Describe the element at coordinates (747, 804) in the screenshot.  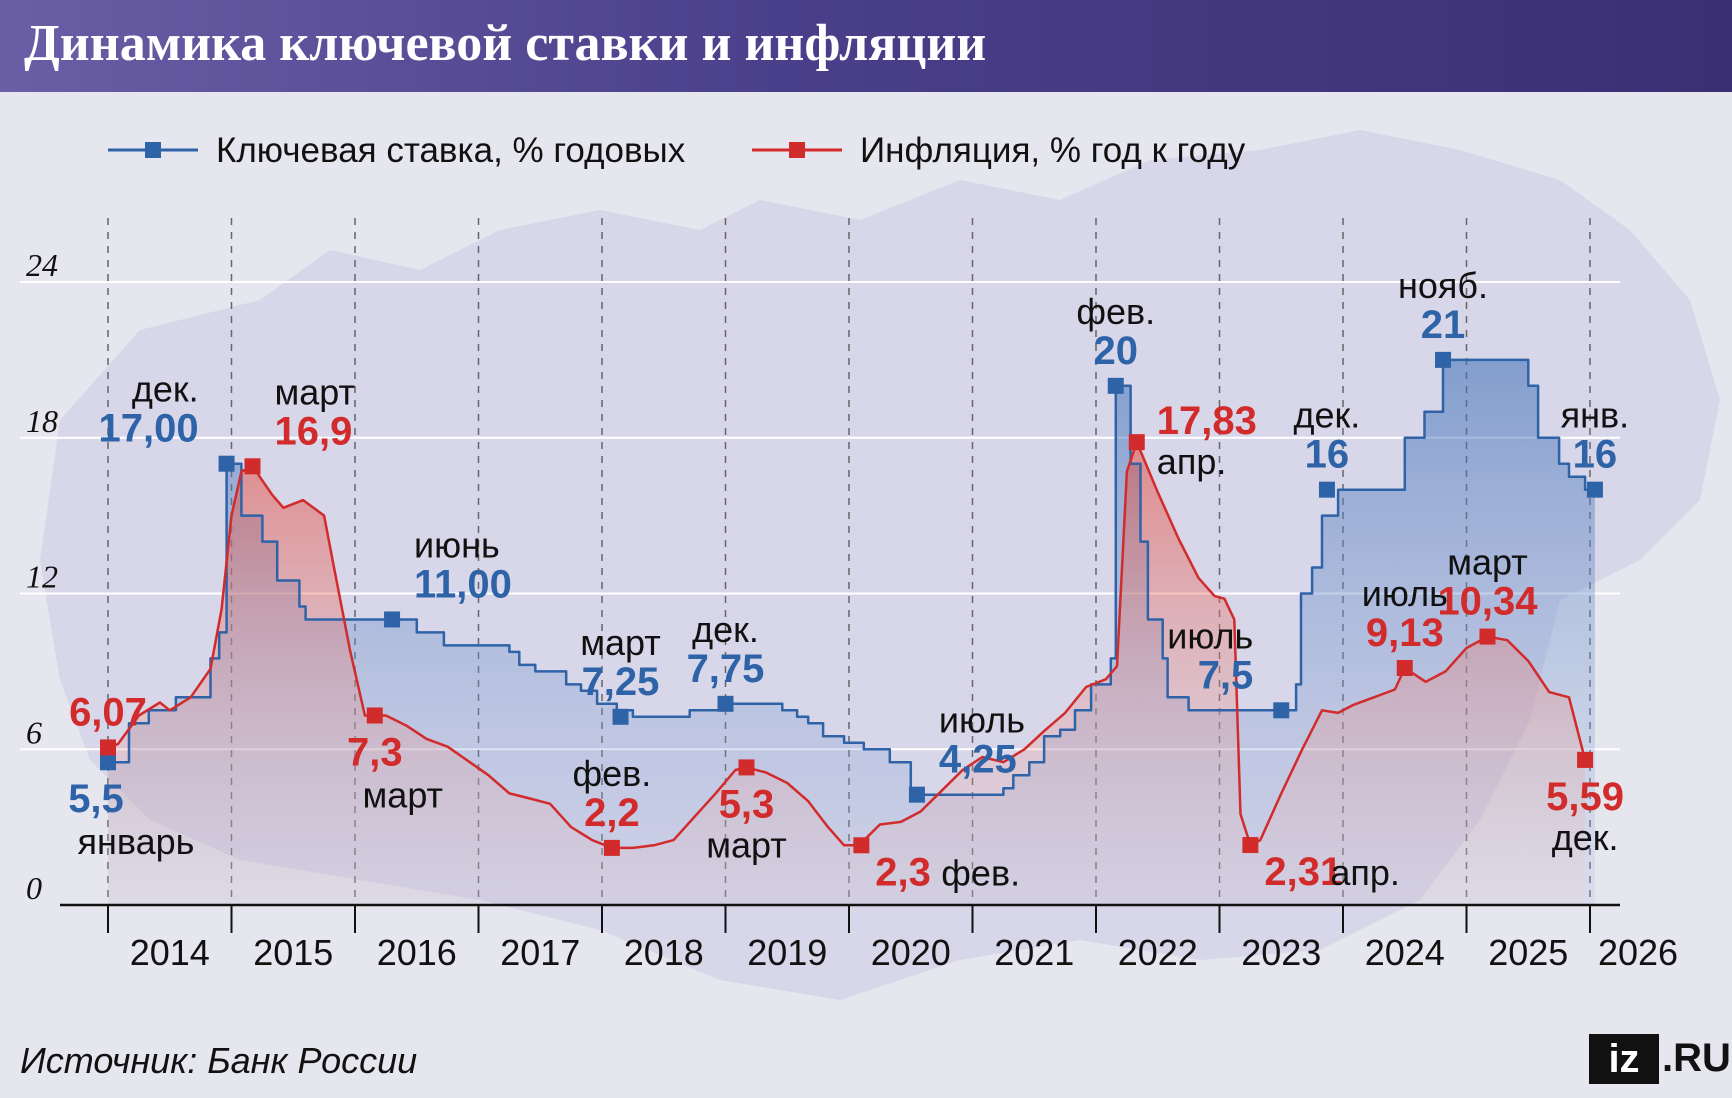
I see `data-label: 5,3` at that location.